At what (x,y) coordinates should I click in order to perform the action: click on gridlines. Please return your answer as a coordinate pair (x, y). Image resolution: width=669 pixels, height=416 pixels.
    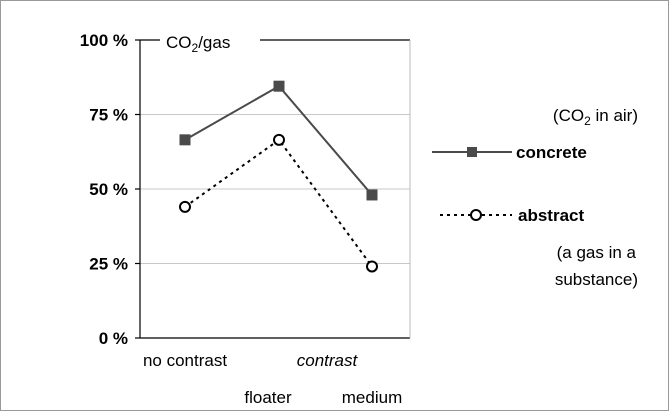
    Looking at the image, I should click on (275, 189).